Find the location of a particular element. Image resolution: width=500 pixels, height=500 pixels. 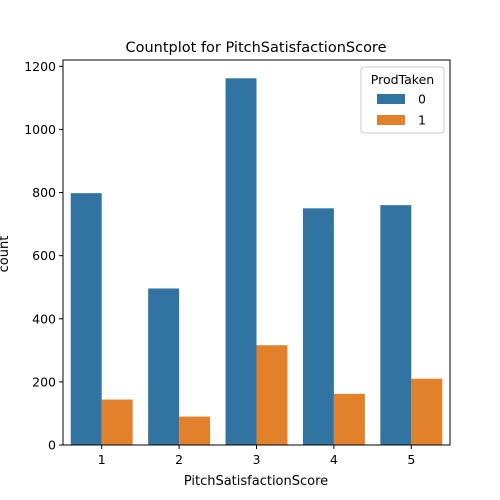

y-axis-label: count is located at coordinates (6, 254).